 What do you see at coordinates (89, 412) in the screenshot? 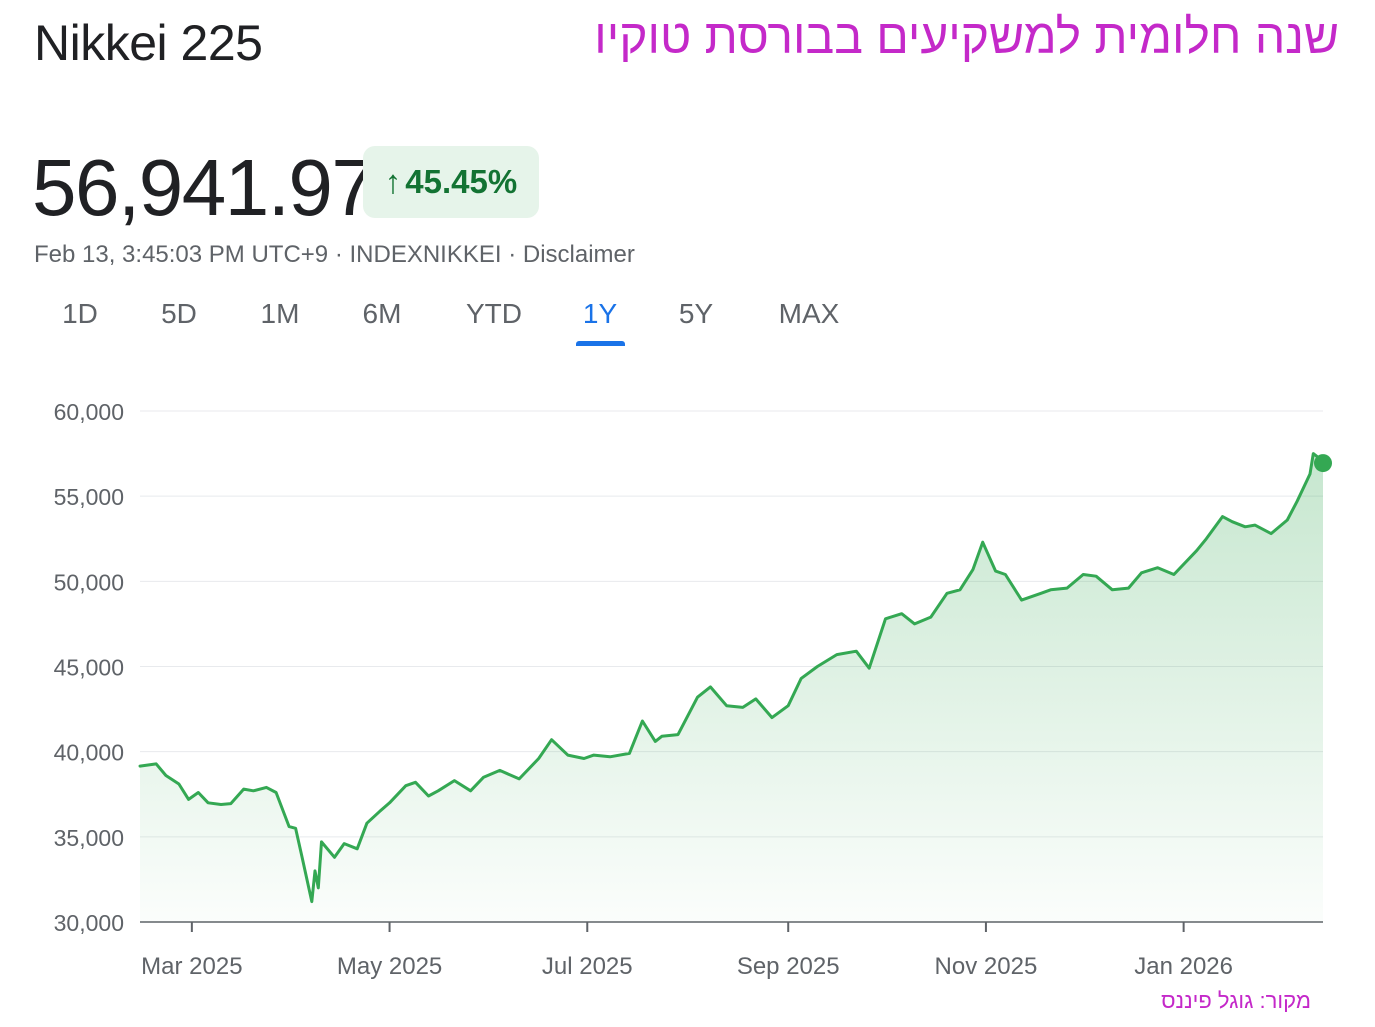
I see `y-tick-label: 60,000` at bounding box center [89, 412].